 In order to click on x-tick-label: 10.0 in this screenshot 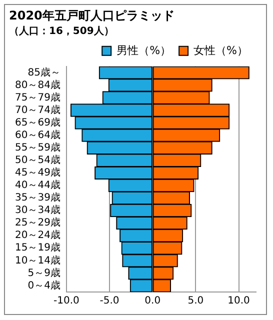, I will do `click(239, 301)`.